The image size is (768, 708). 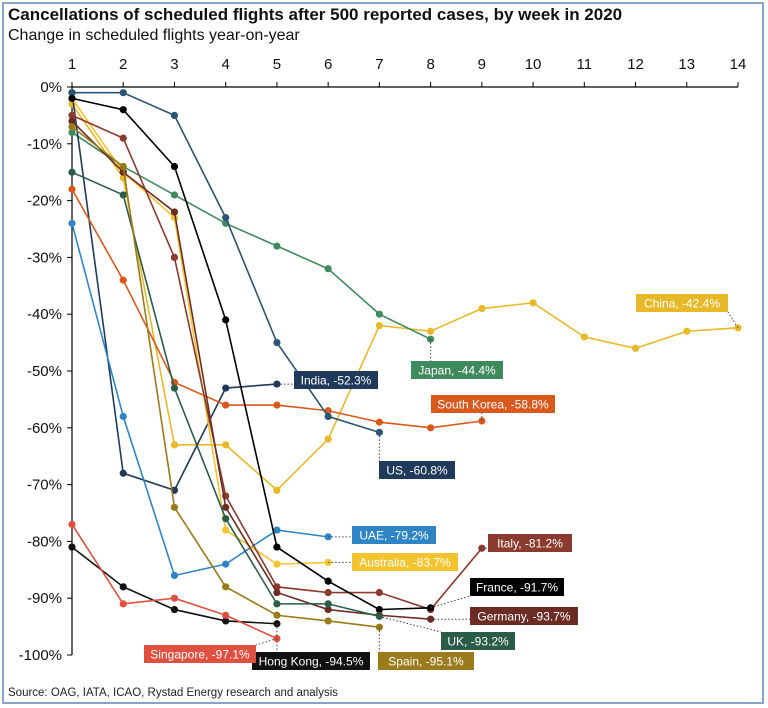 What do you see at coordinates (40, 655) in the screenshot?
I see `y-tick-label: -100%` at bounding box center [40, 655].